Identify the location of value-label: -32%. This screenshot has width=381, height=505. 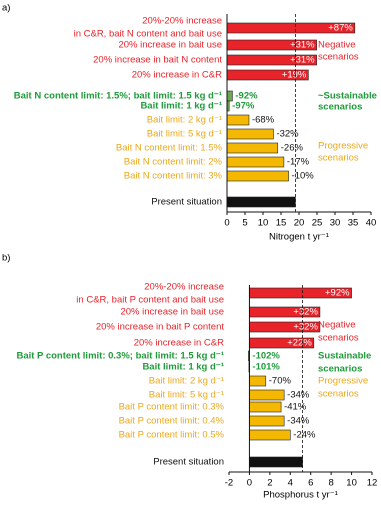
(287, 134).